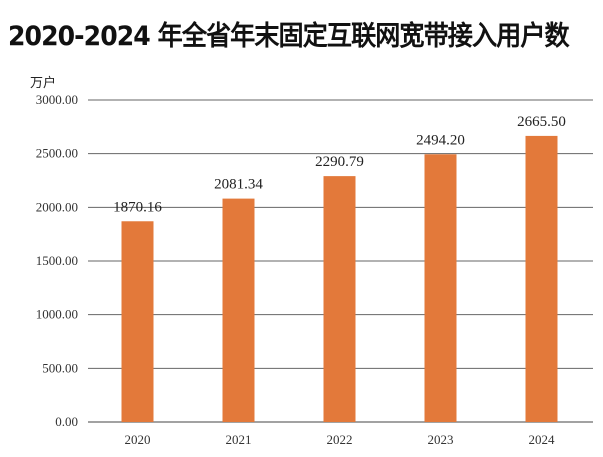  What do you see at coordinates (440, 288) in the screenshot?
I see `bar-2023` at bounding box center [440, 288].